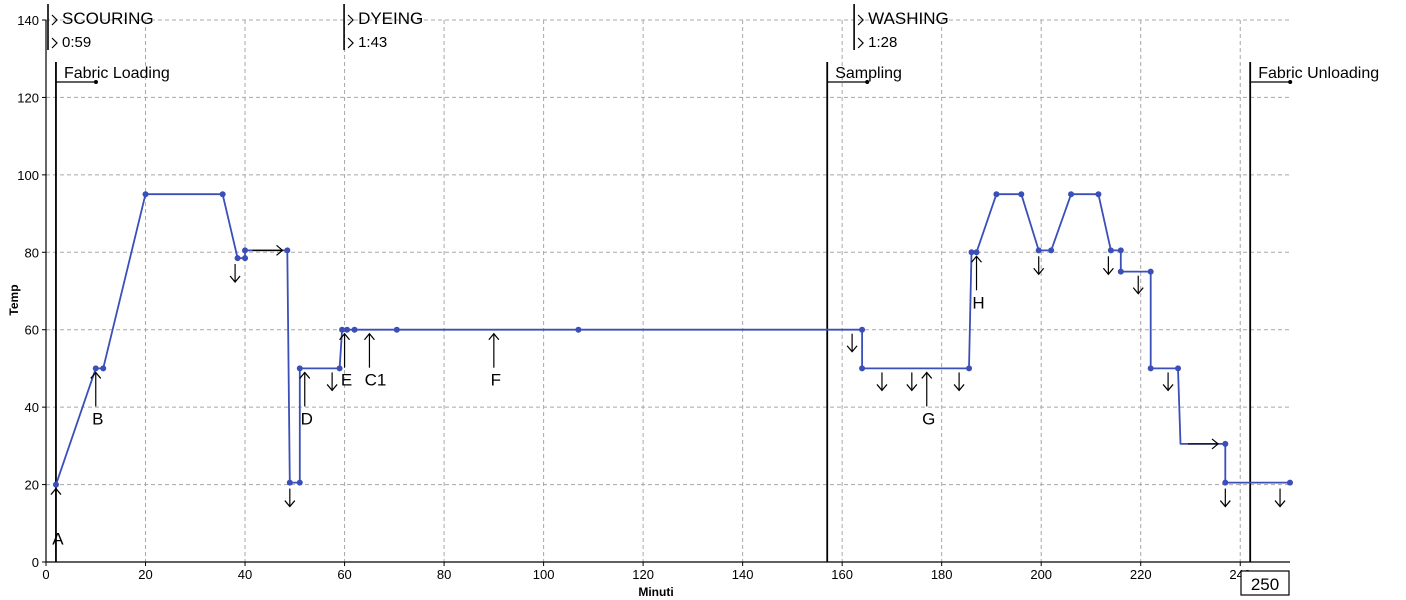 This screenshot has width=1406, height=600. I want to click on step-marker-c1-up-arrow-icon, so click(369, 336).